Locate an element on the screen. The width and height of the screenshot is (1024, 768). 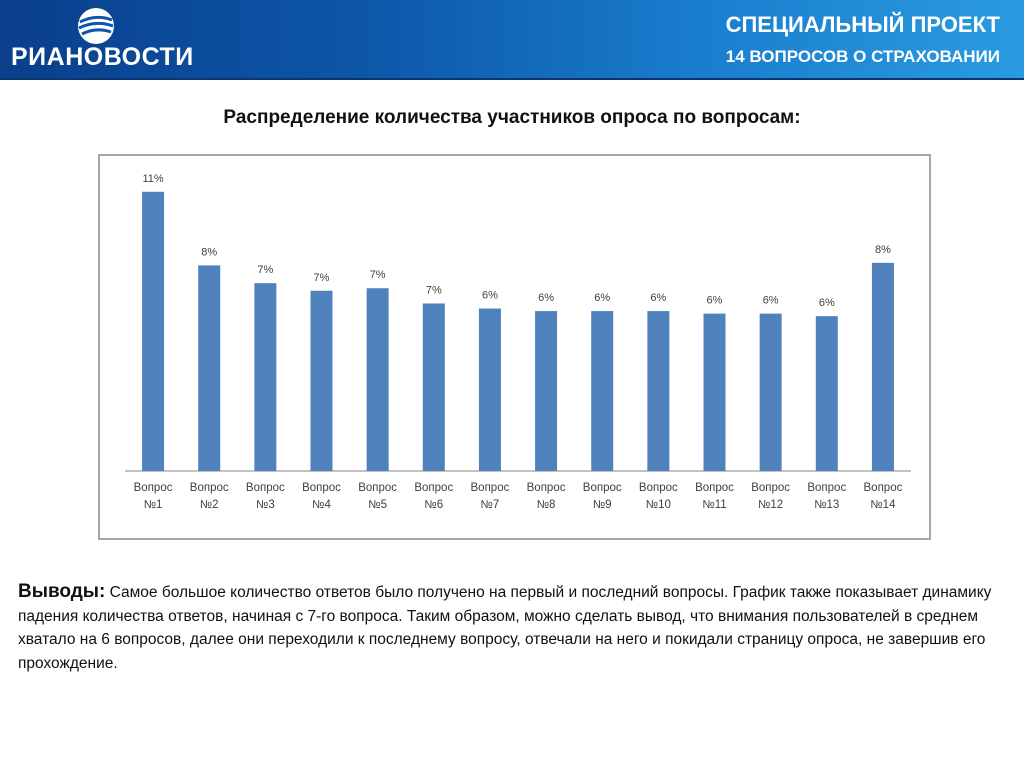
data-label-5: 7% is located at coordinates (378, 275).